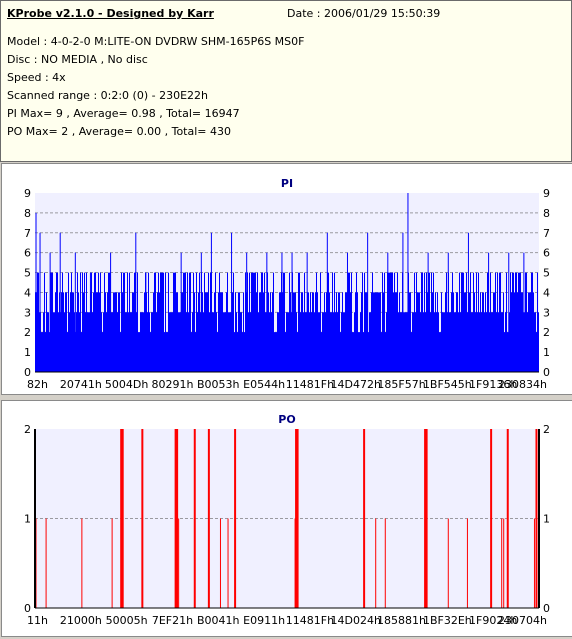 This screenshot has width=572, height=639. Describe the element at coordinates (108, 95) in the screenshot. I see `scanned-range-line: Scanned range : 0:2:0 (0) - 230E22h` at that location.